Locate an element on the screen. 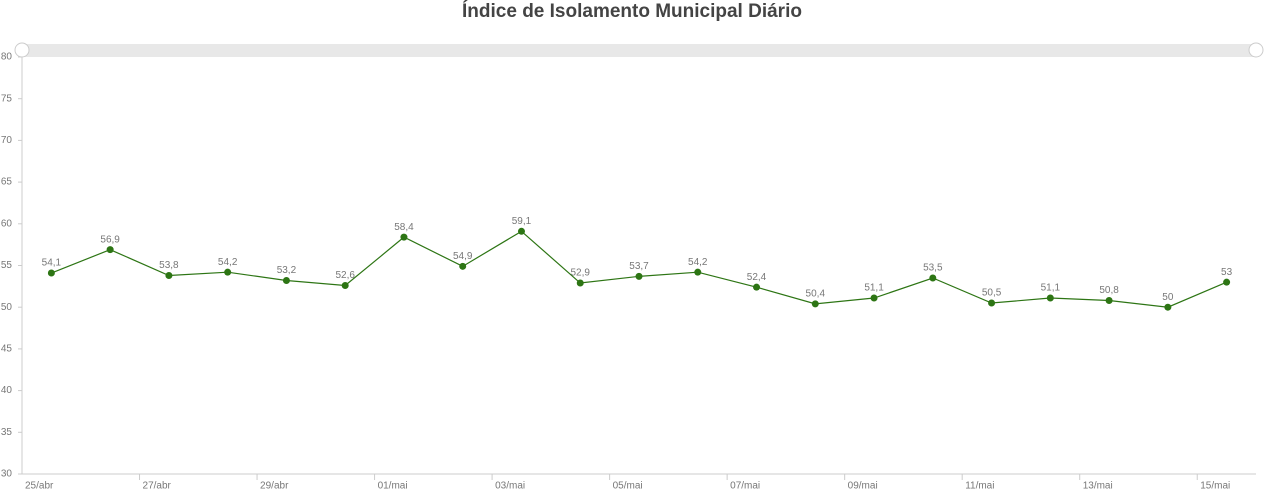 The height and width of the screenshot is (504, 1280). y-tick-label: 80 is located at coordinates (7, 57).